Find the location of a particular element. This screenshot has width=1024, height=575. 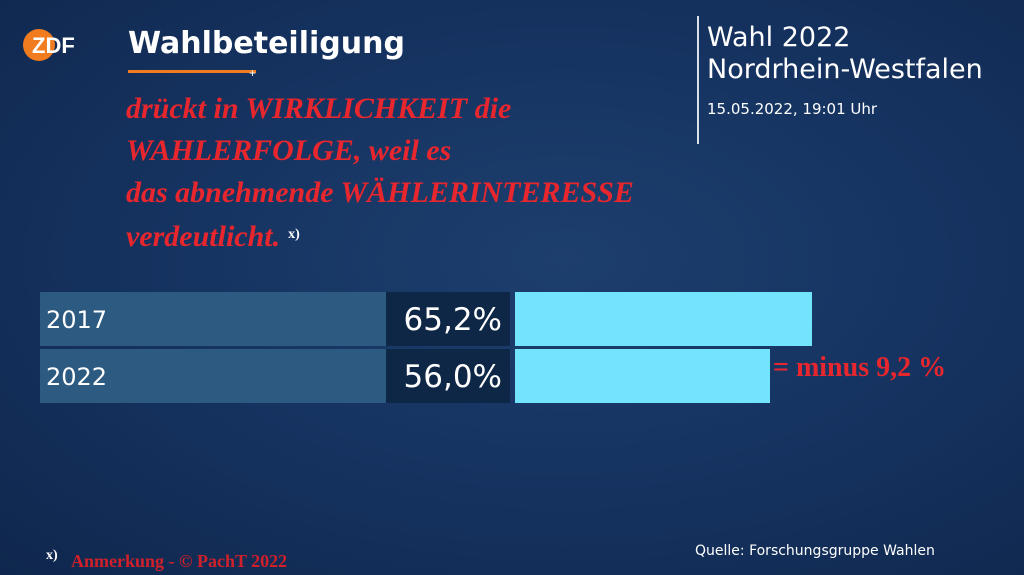

category-label: 2022 is located at coordinates (77, 377).